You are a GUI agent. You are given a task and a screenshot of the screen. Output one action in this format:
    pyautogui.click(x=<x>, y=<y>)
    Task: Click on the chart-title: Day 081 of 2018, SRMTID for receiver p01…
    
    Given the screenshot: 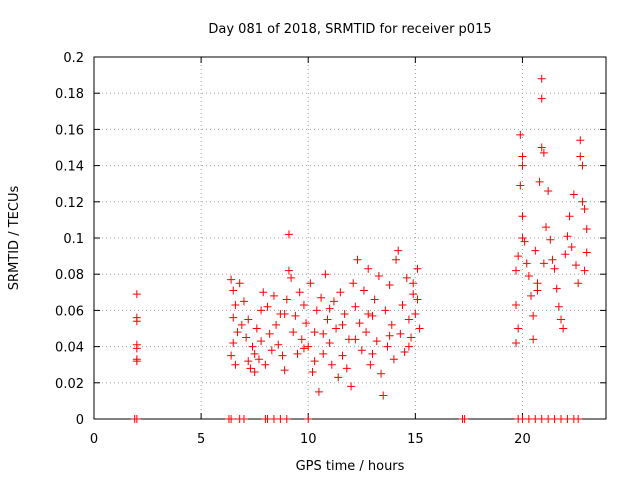 What is the action you would take?
    pyautogui.click(x=349, y=29)
    